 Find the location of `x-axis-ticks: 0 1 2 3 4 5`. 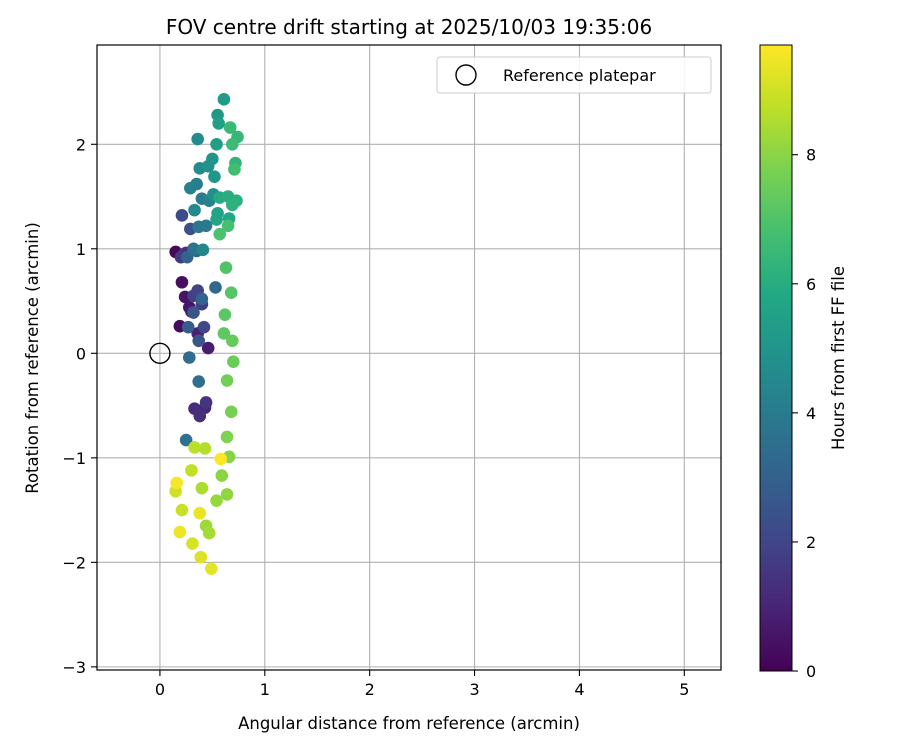

x-axis-ticks: 0 1 2 3 4 5 is located at coordinates (422, 684).